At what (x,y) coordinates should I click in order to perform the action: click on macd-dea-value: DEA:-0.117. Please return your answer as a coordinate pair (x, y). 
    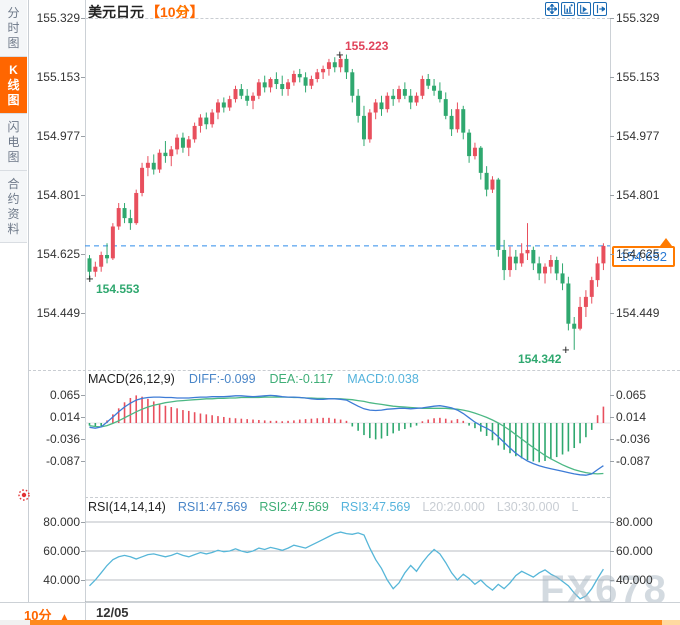
    Looking at the image, I should click on (301, 379).